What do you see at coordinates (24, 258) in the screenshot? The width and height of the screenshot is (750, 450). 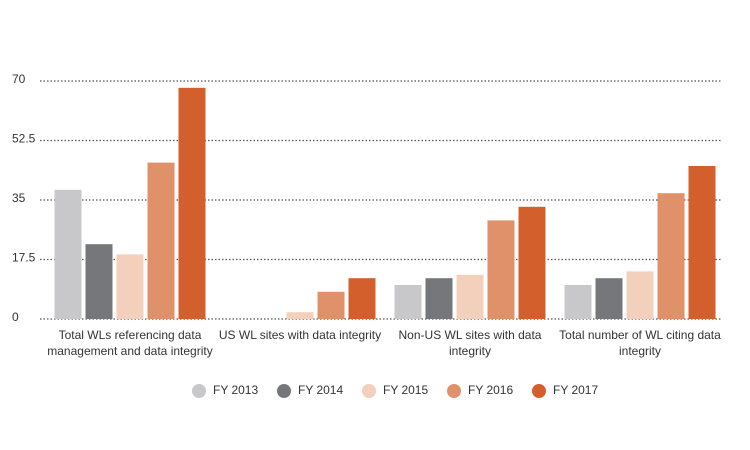 I see `y-tick-label: 17.5` at bounding box center [24, 258].